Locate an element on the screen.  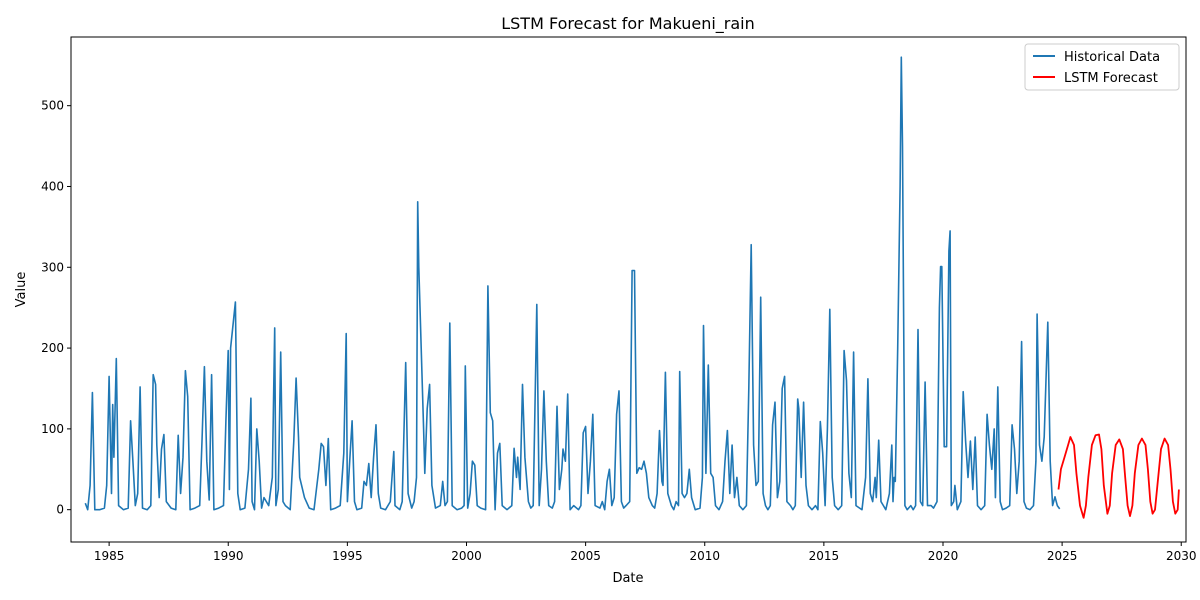
legend-box is located at coordinates (1102, 67).